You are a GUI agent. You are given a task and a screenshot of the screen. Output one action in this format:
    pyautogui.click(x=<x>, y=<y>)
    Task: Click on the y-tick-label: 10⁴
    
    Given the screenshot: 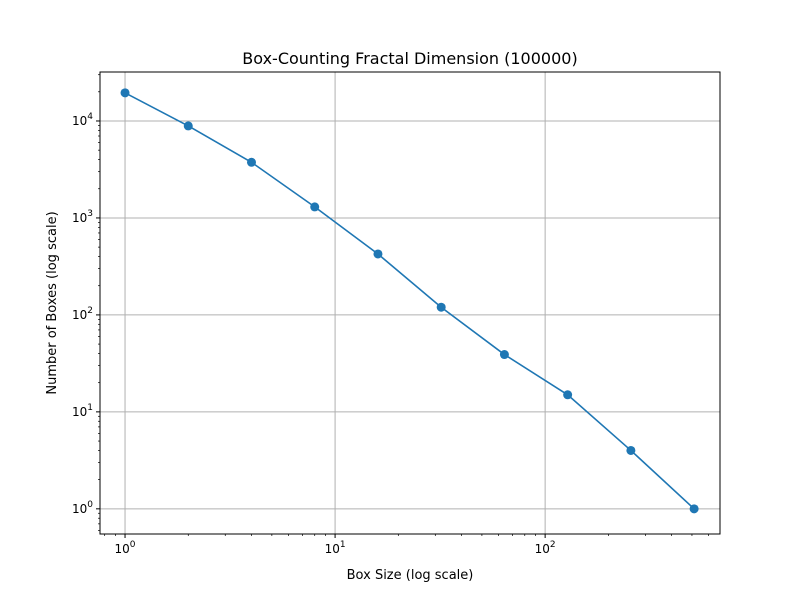 What is the action you would take?
    pyautogui.click(x=82, y=120)
    